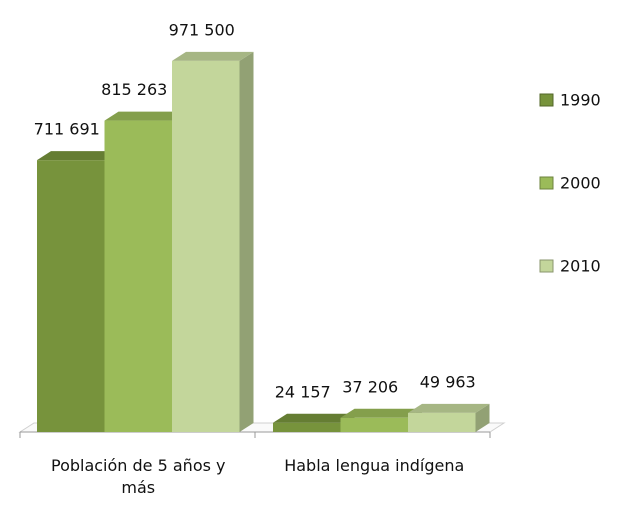  I want to click on data-label: 37 206, so click(370, 386).